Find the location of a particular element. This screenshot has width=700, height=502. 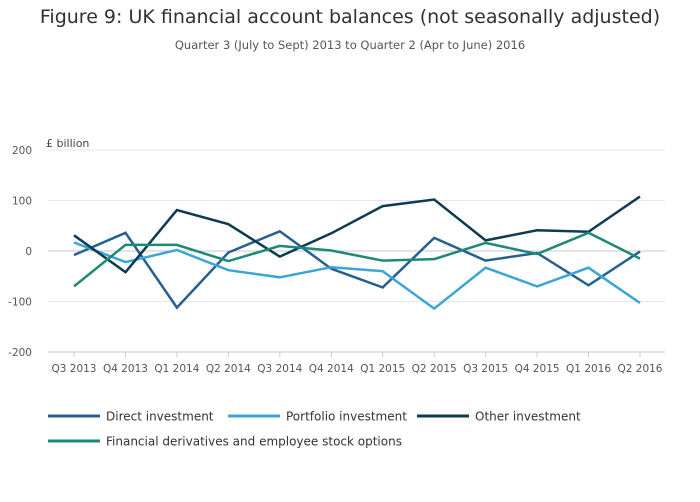

y-tick-label: 100 is located at coordinates (22, 202).